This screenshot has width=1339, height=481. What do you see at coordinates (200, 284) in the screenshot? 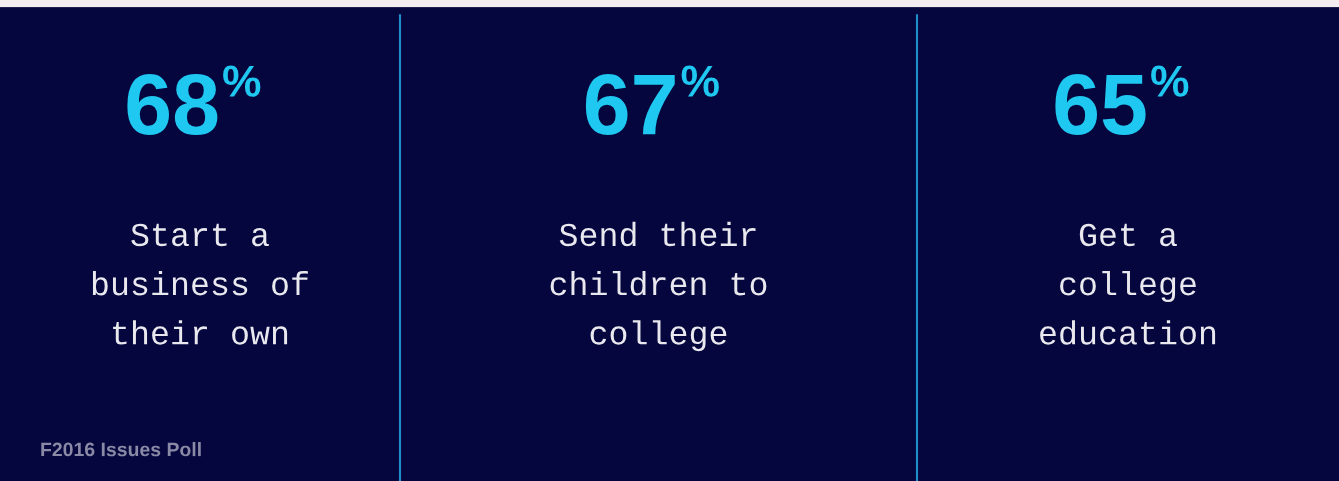
I see `category-label: Start a business of their own` at bounding box center [200, 284].